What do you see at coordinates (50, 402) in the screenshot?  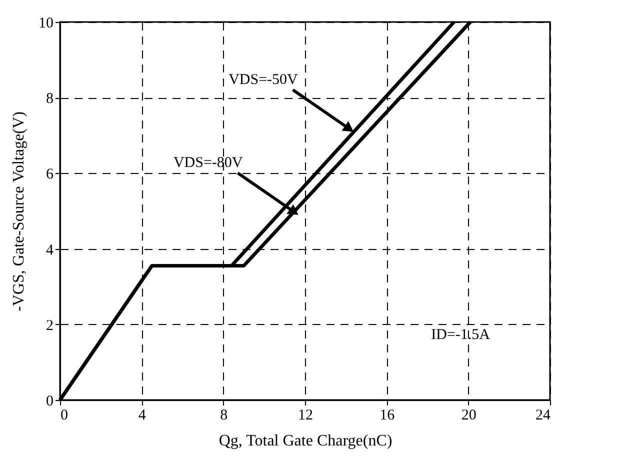 I see `y-tick-label: 0` at bounding box center [50, 402].